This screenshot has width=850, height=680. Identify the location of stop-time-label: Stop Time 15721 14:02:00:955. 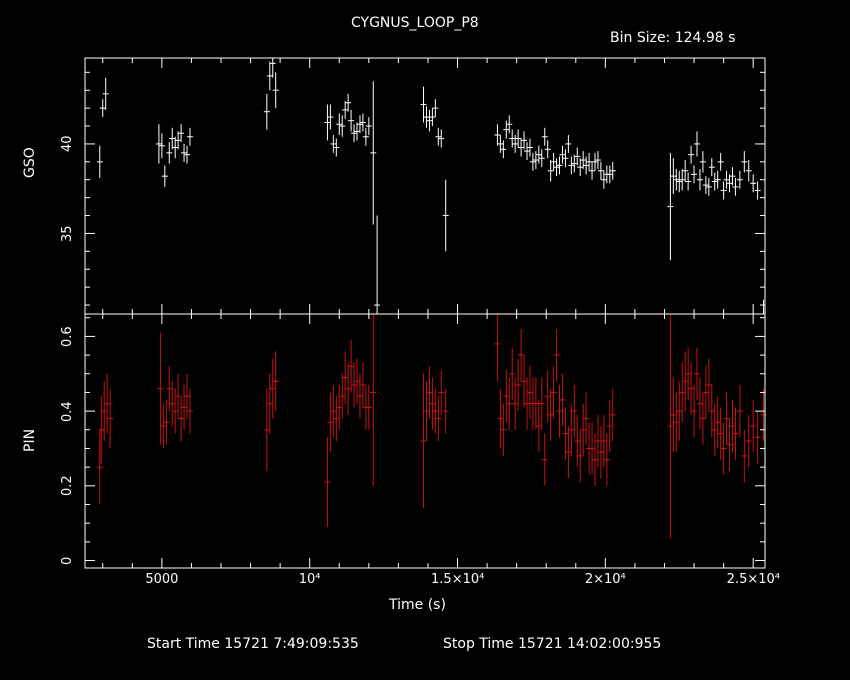
(552, 644).